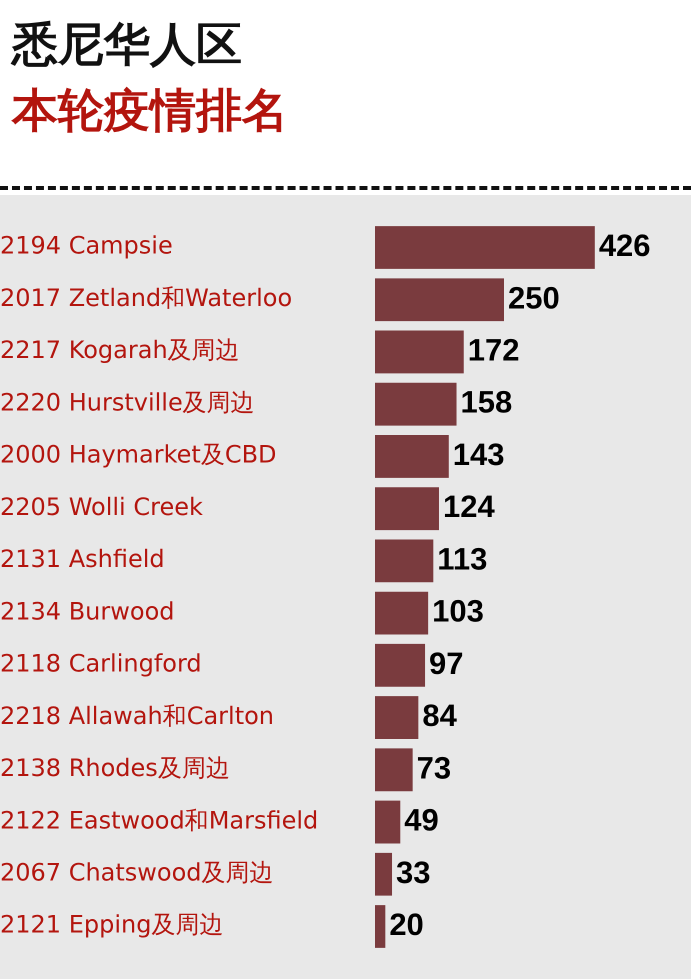  I want to click on chart-title: 悉尼华人区, so click(127, 44).